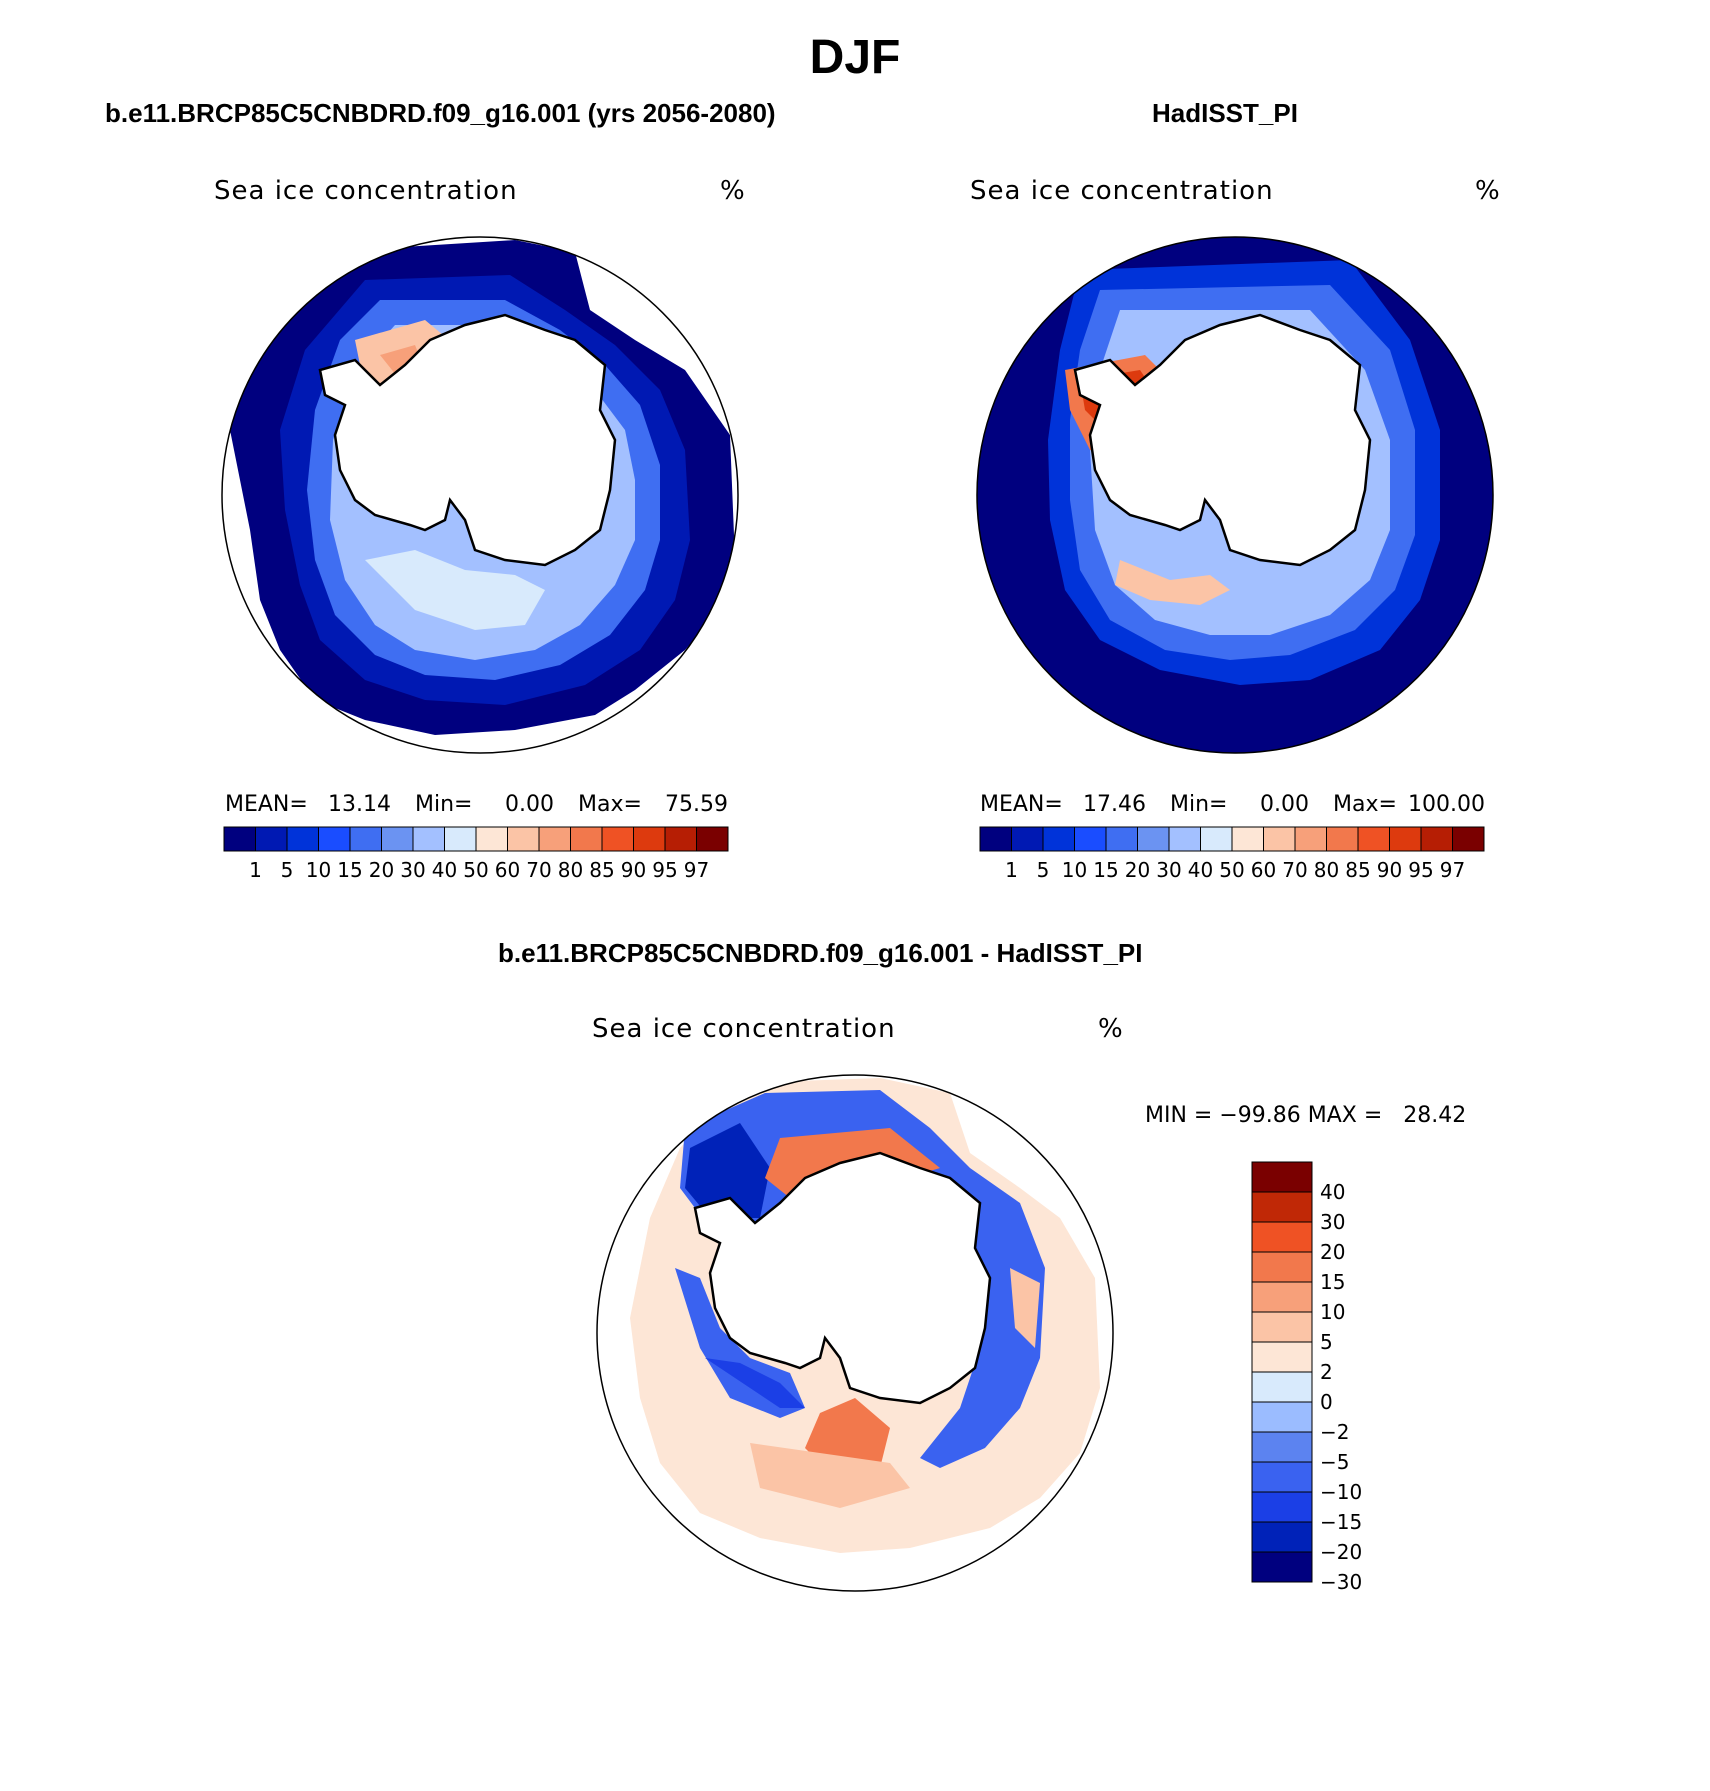 This screenshot has width=1710, height=1791. Describe the element at coordinates (1341, 1580) in the screenshot. I see `diff-colorbar-tick-label: −30` at that location.